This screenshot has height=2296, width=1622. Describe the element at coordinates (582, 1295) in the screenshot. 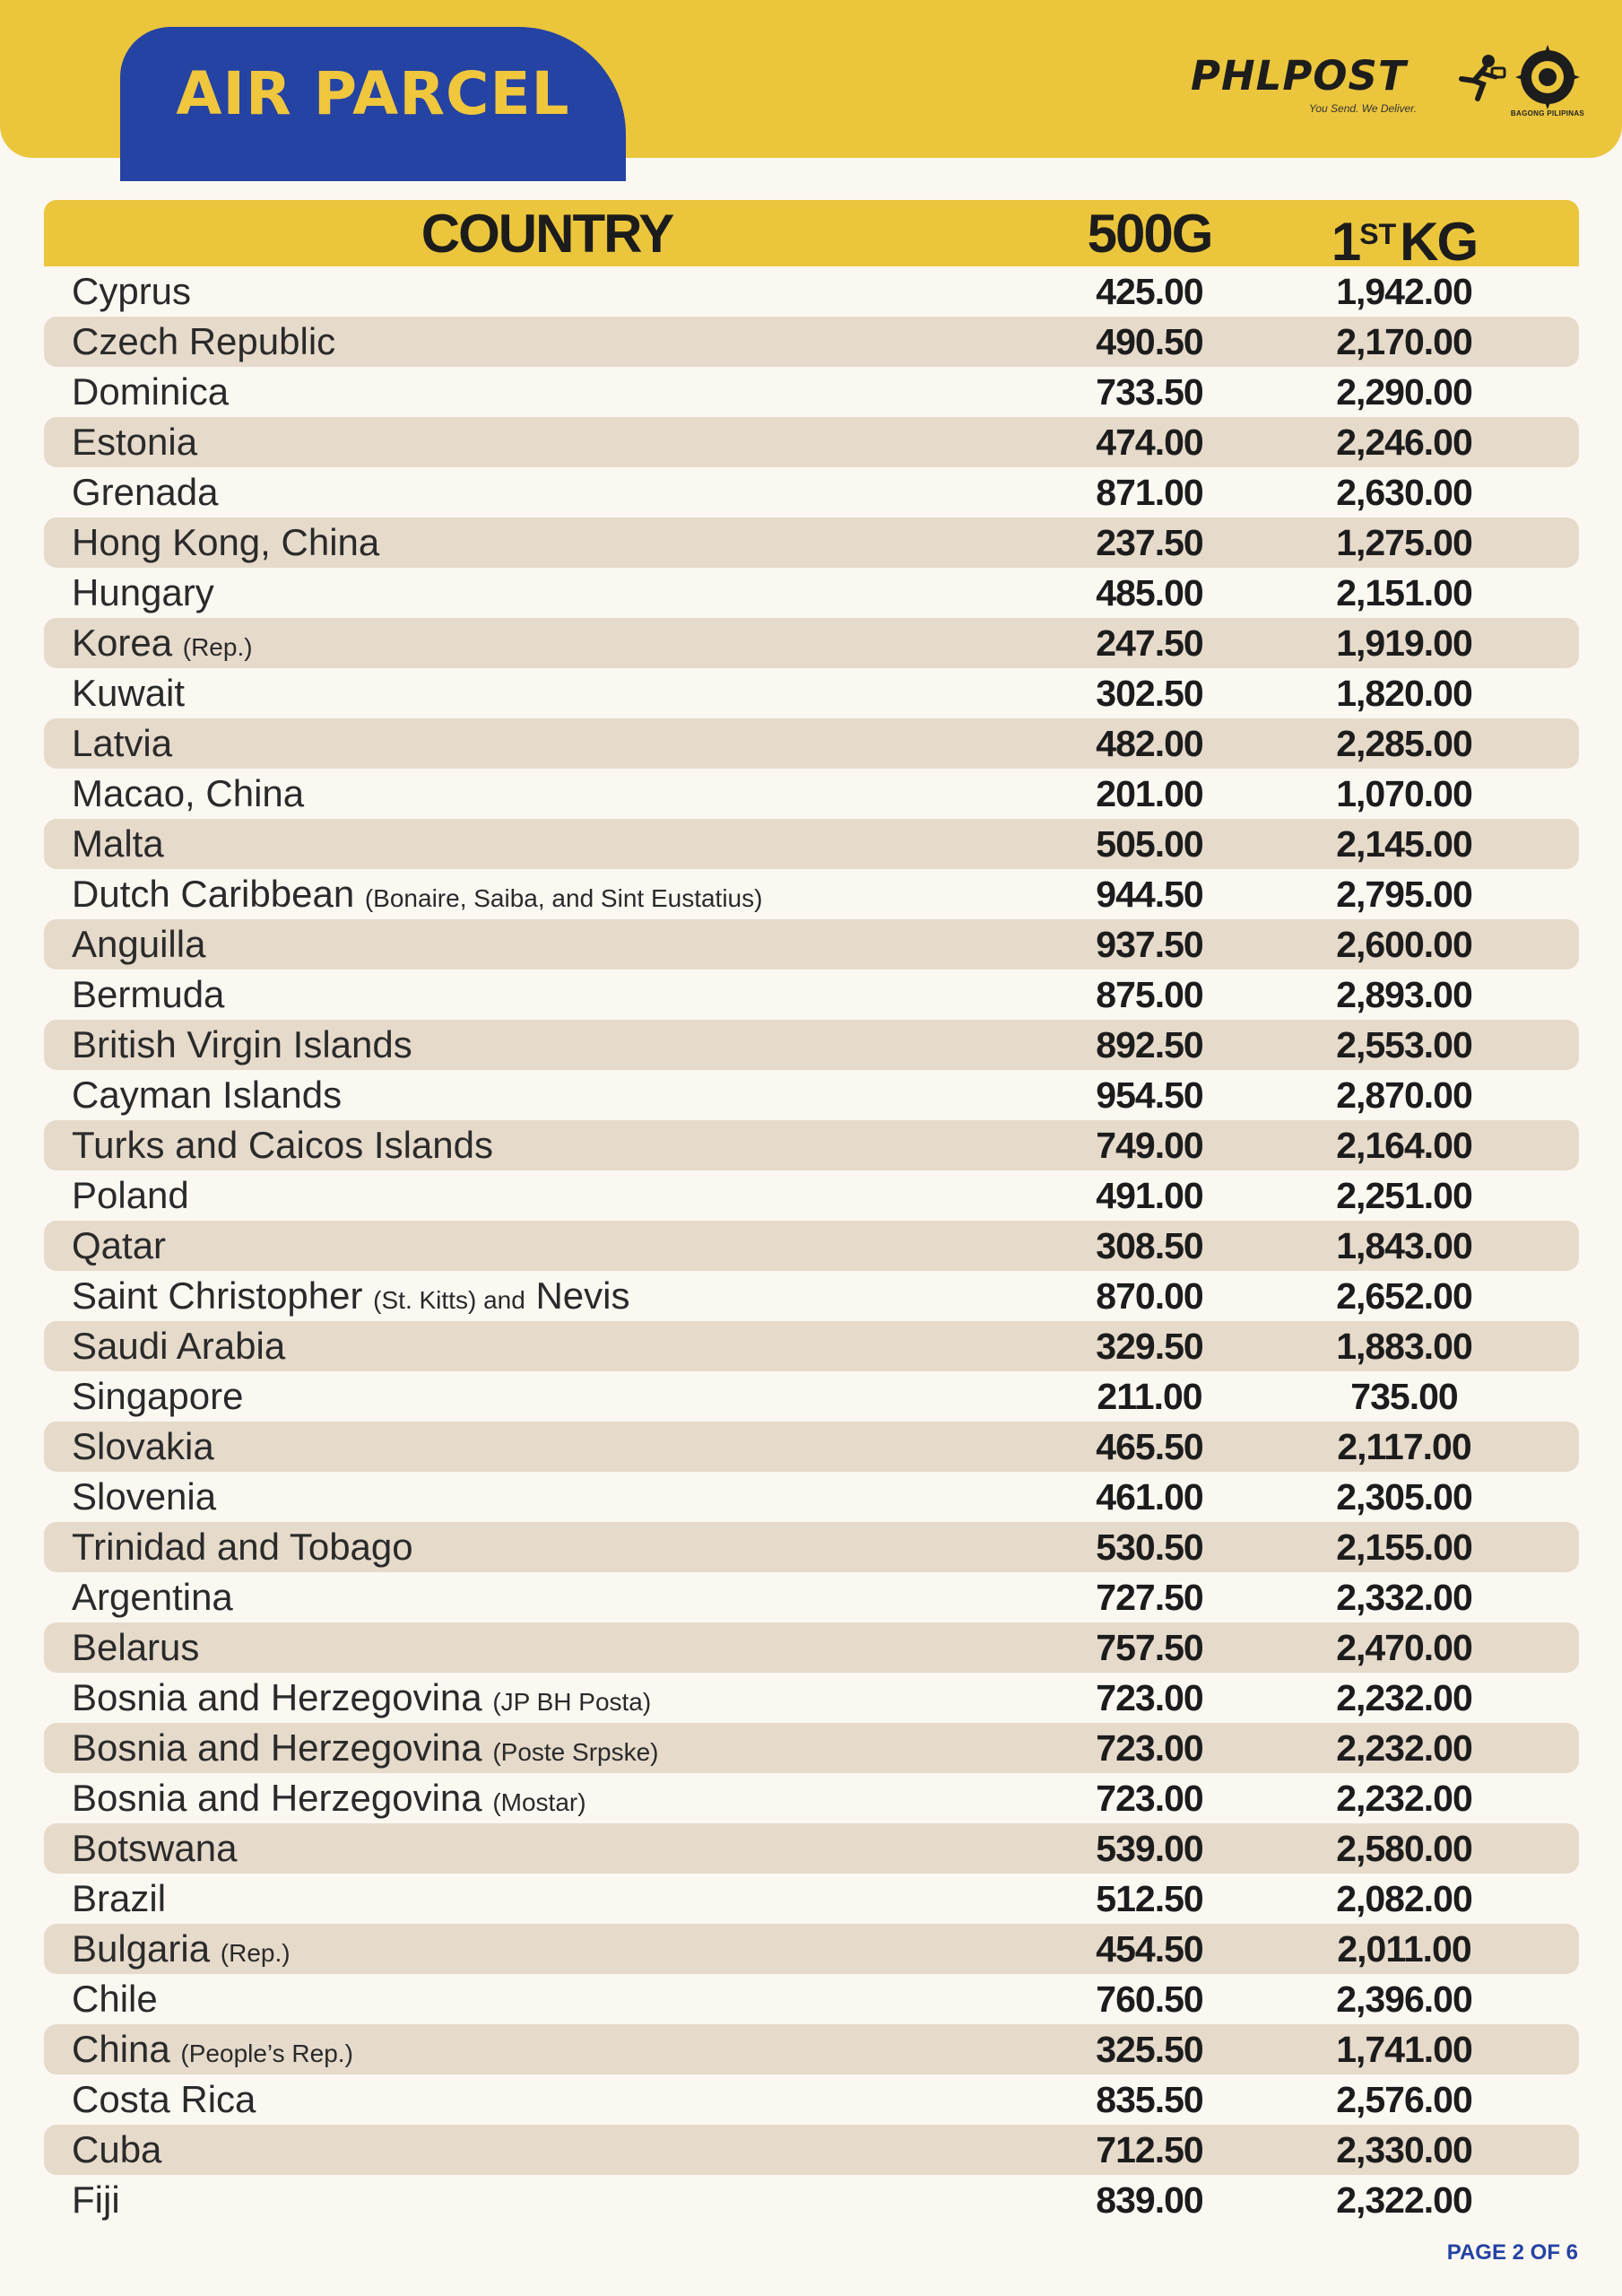

I see `country-name-suffix: Nevis` at that location.